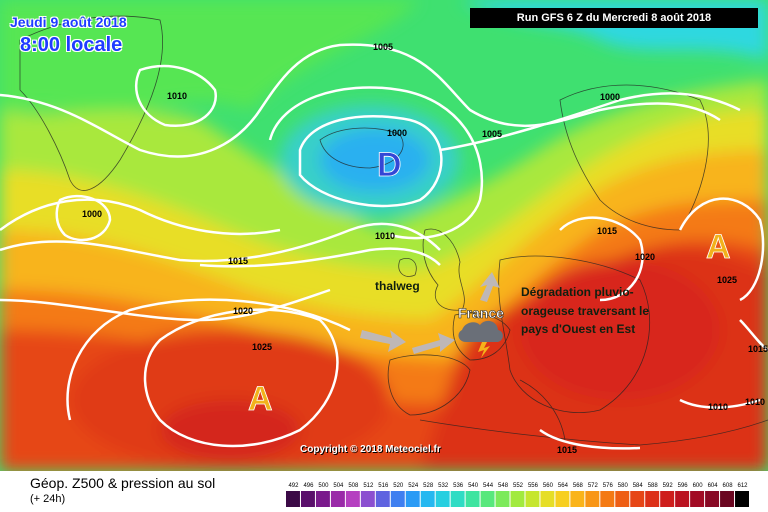  What do you see at coordinates (443, 486) in the screenshot?
I see `scale-tick-label: 532` at bounding box center [443, 486].